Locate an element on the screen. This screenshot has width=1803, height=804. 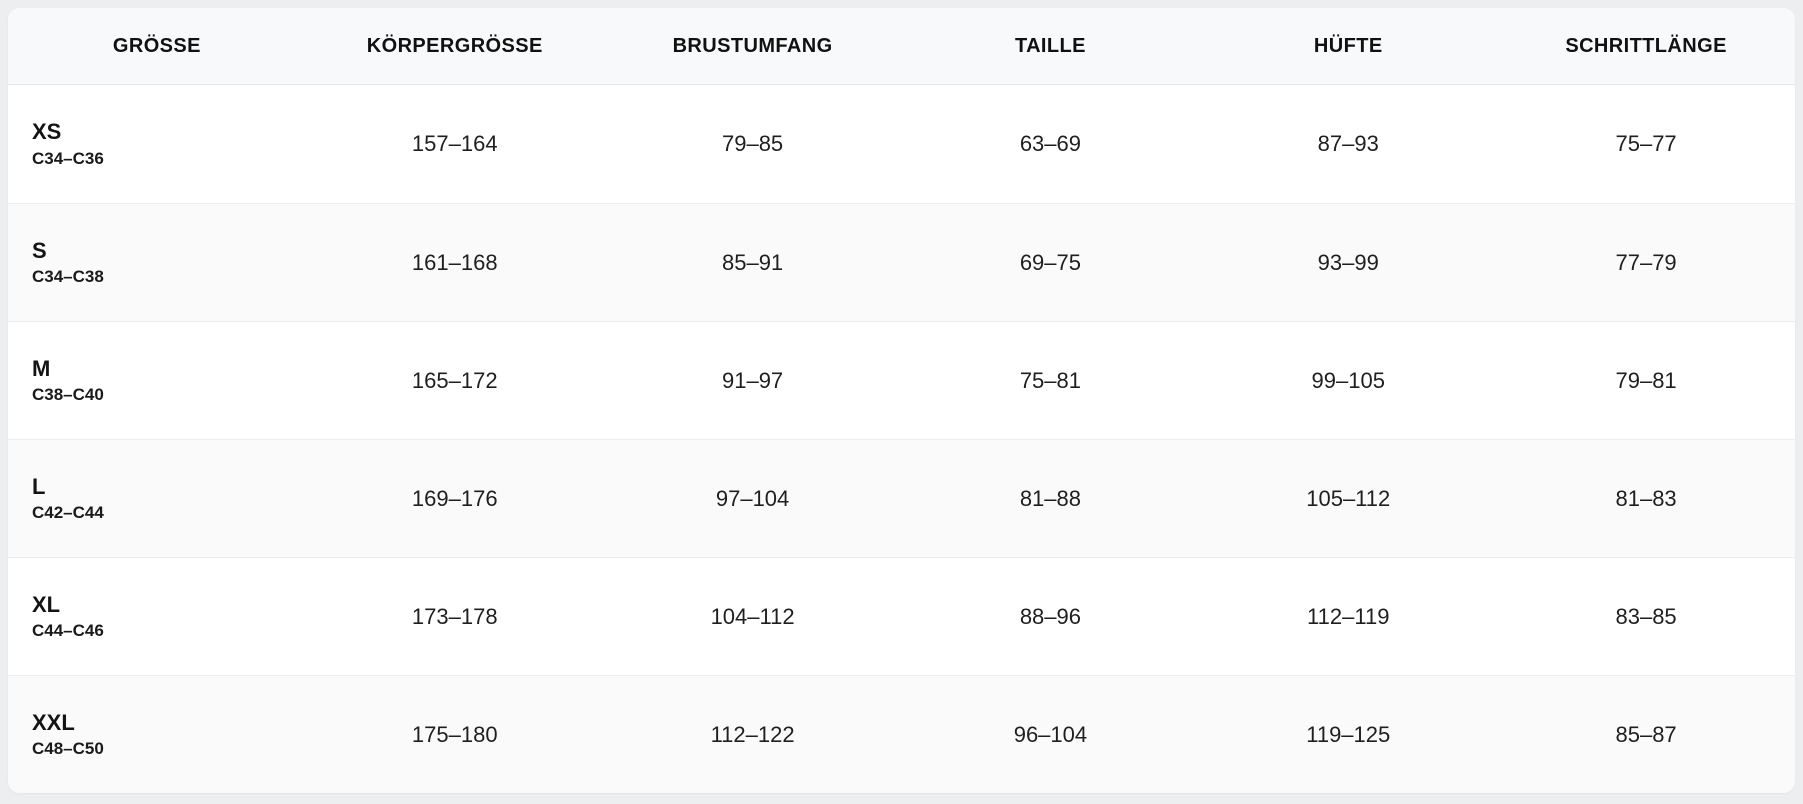
size-code-label: C44–C46 is located at coordinates (68, 631).